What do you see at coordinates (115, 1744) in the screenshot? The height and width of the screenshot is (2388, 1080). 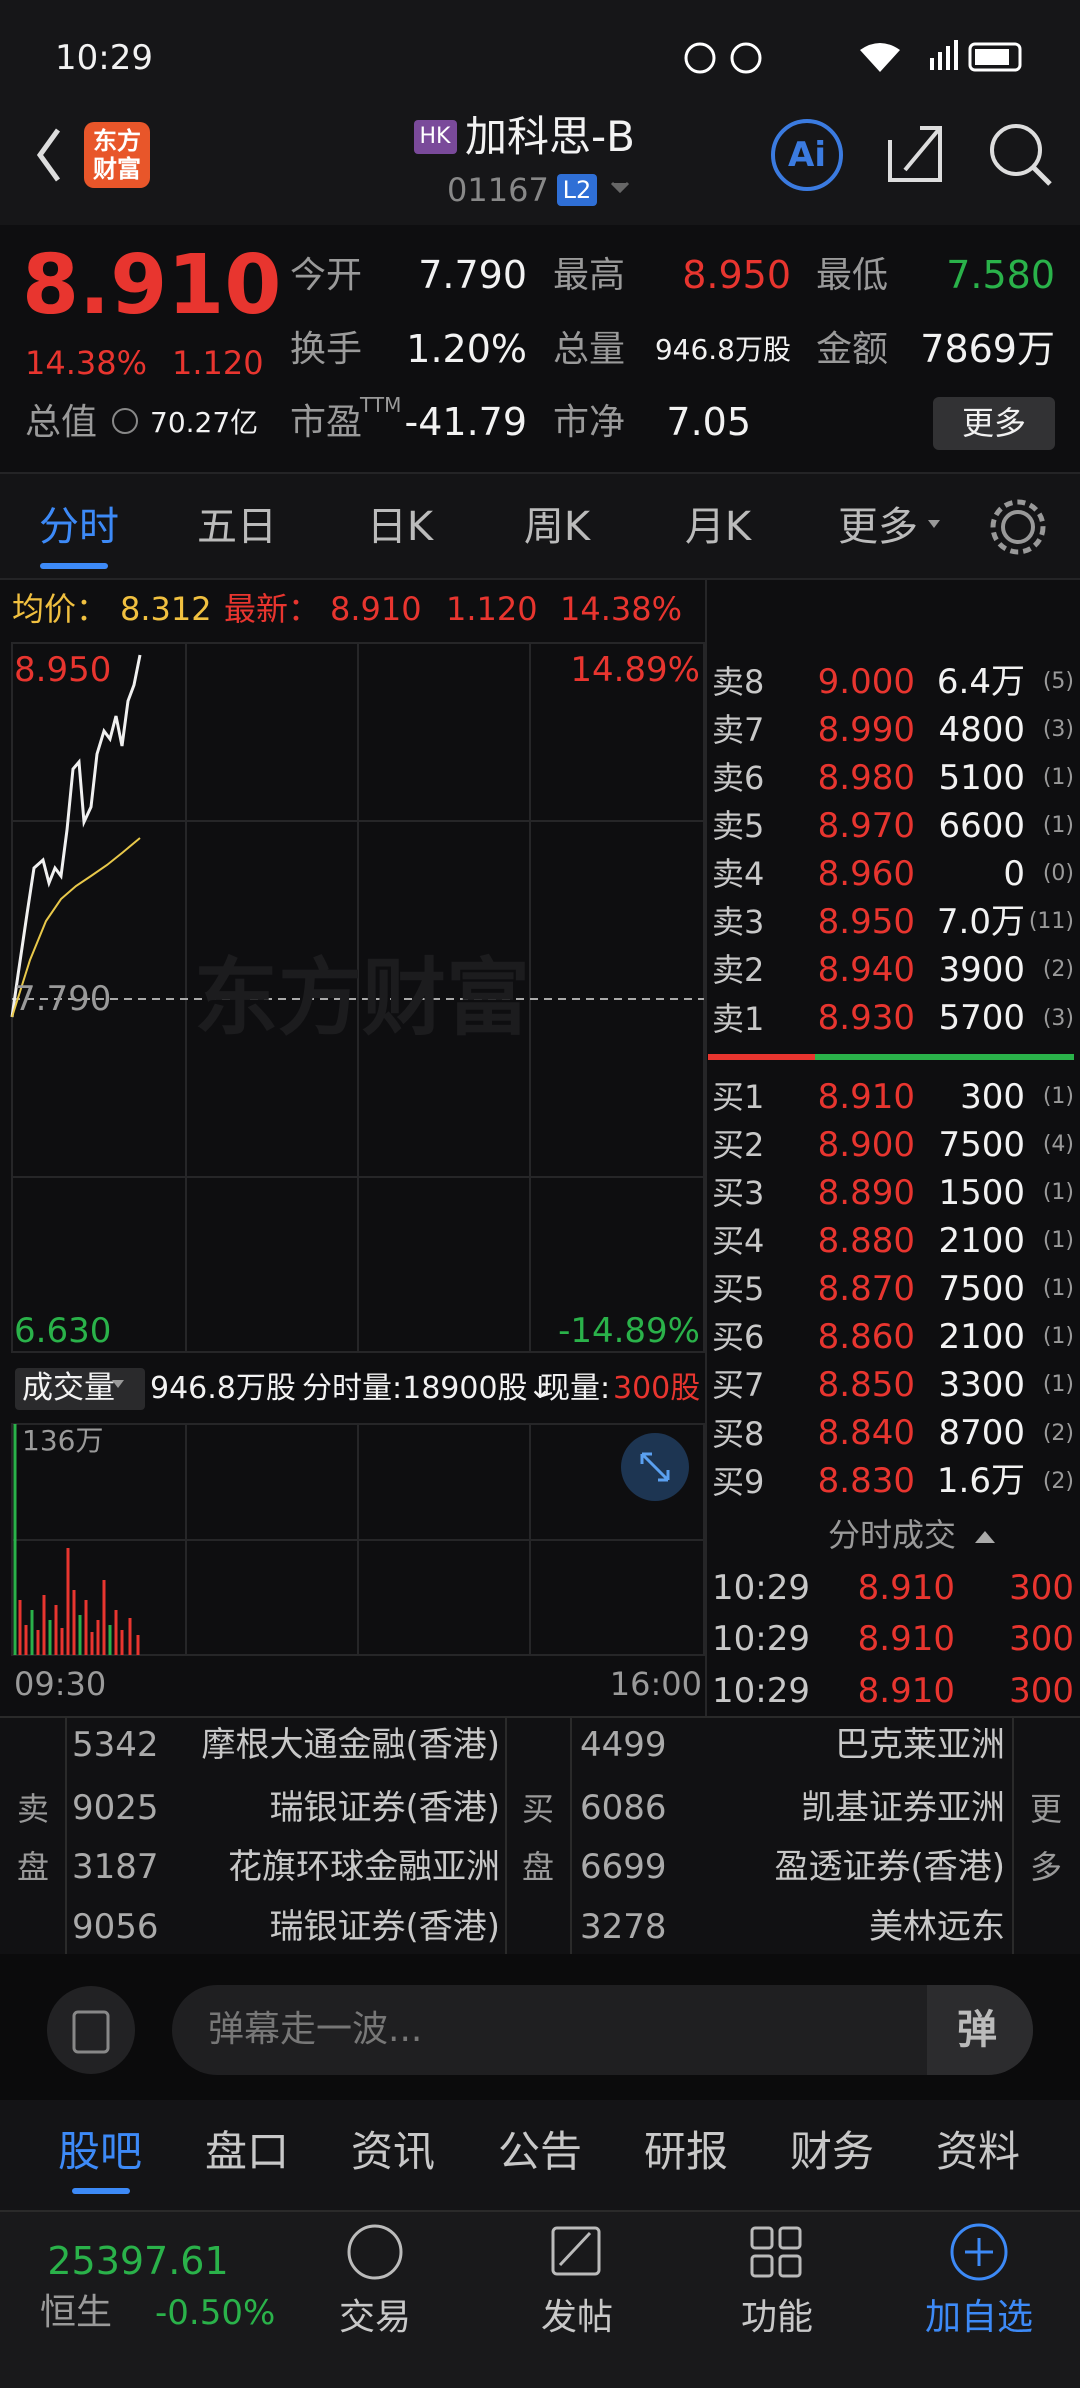 I see `broker-id: 5342` at bounding box center [115, 1744].